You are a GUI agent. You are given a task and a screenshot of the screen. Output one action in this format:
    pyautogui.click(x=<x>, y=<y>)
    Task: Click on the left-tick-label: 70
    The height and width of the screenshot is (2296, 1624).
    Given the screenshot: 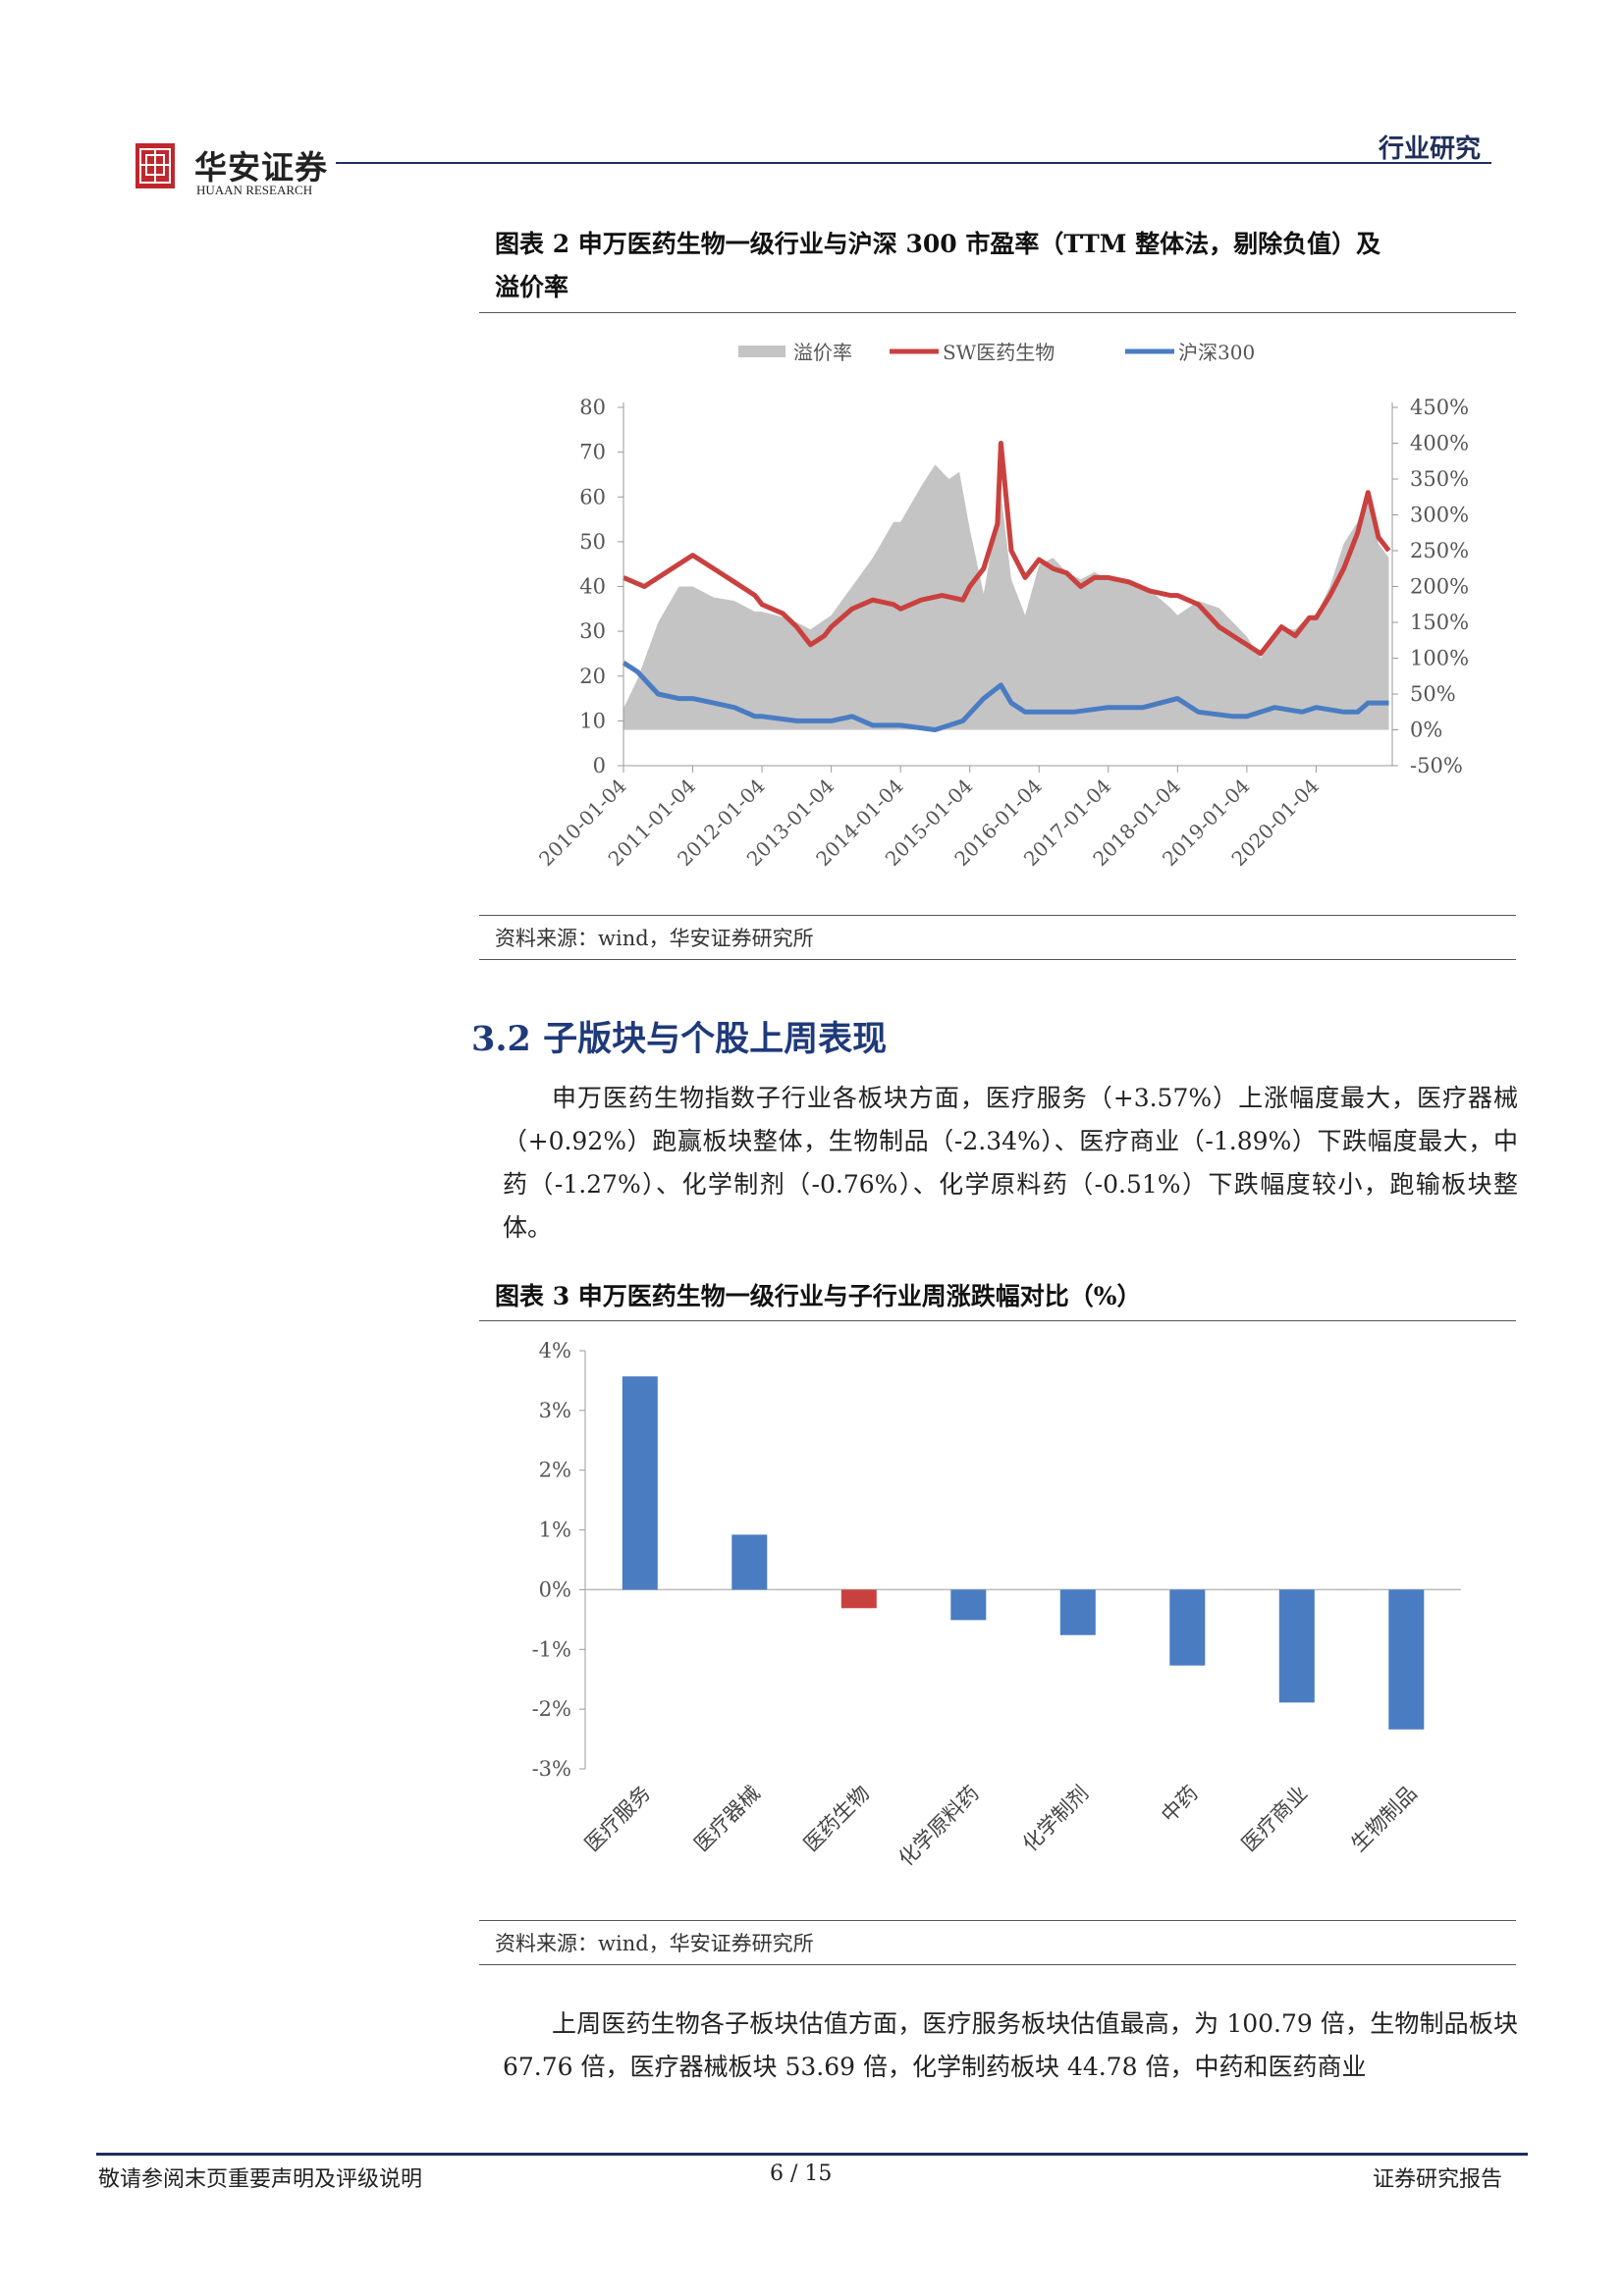 What is the action you would take?
    pyautogui.click(x=592, y=452)
    